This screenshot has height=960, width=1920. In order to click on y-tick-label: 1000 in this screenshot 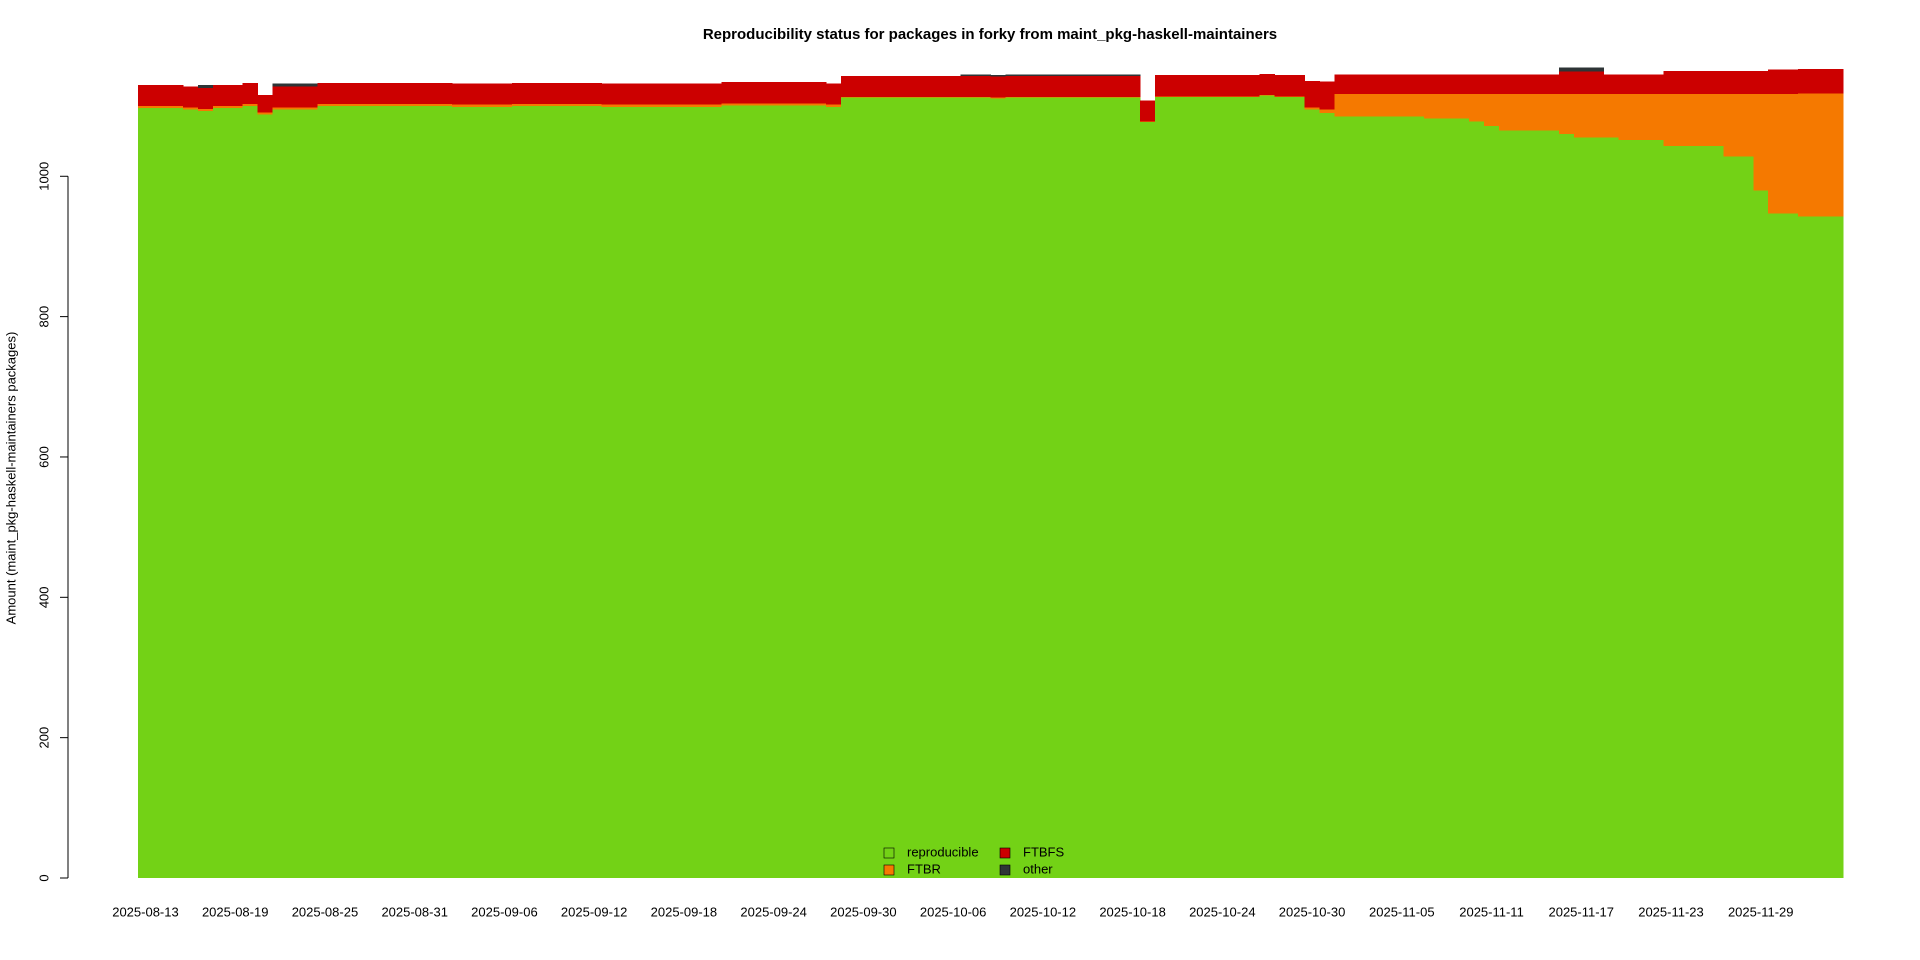, I will do `click(43, 176)`.